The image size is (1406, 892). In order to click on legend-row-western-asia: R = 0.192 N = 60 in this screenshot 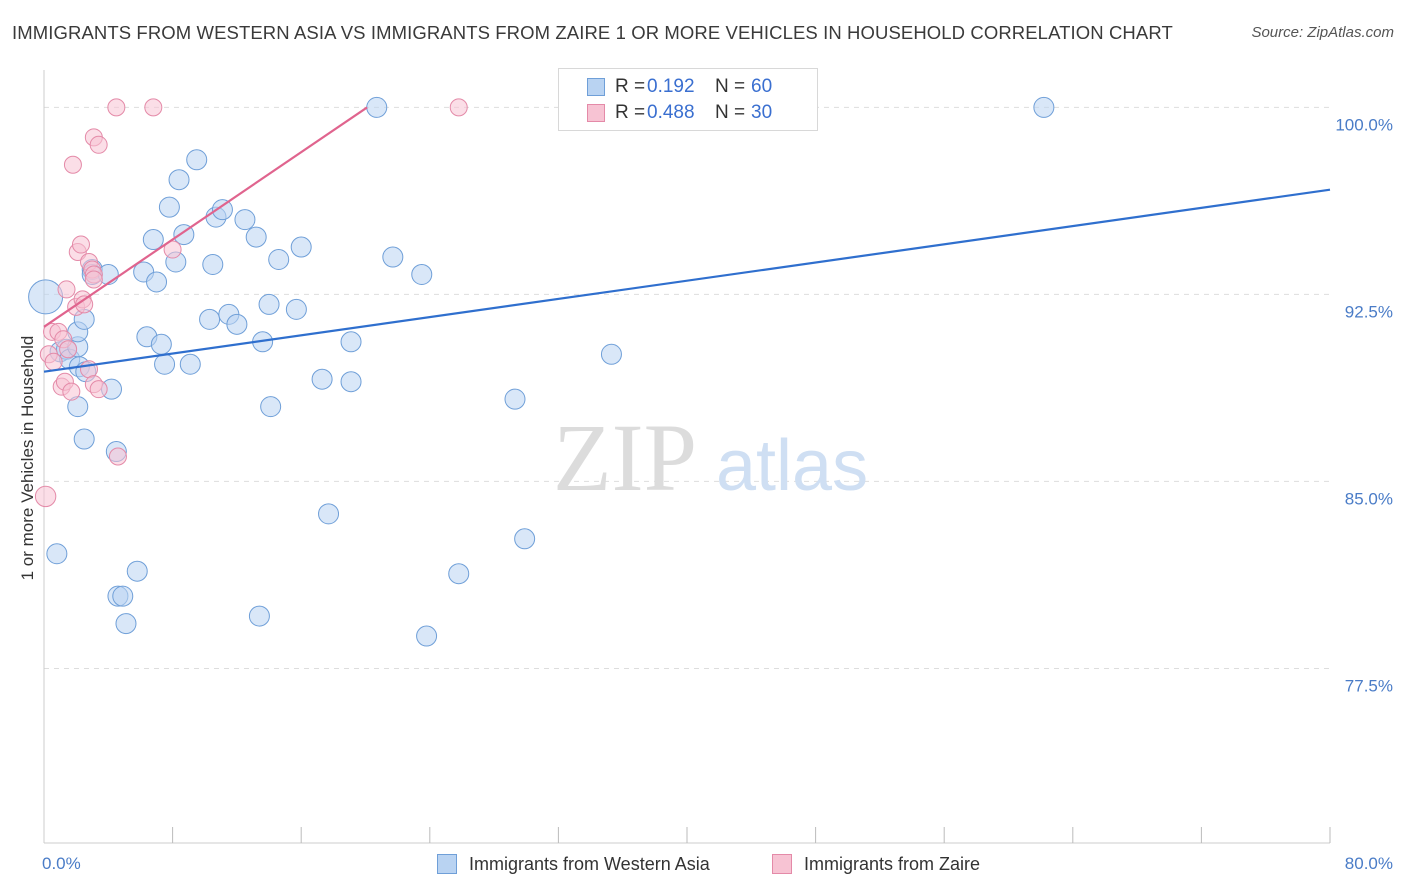, I will do `click(679, 87)`.